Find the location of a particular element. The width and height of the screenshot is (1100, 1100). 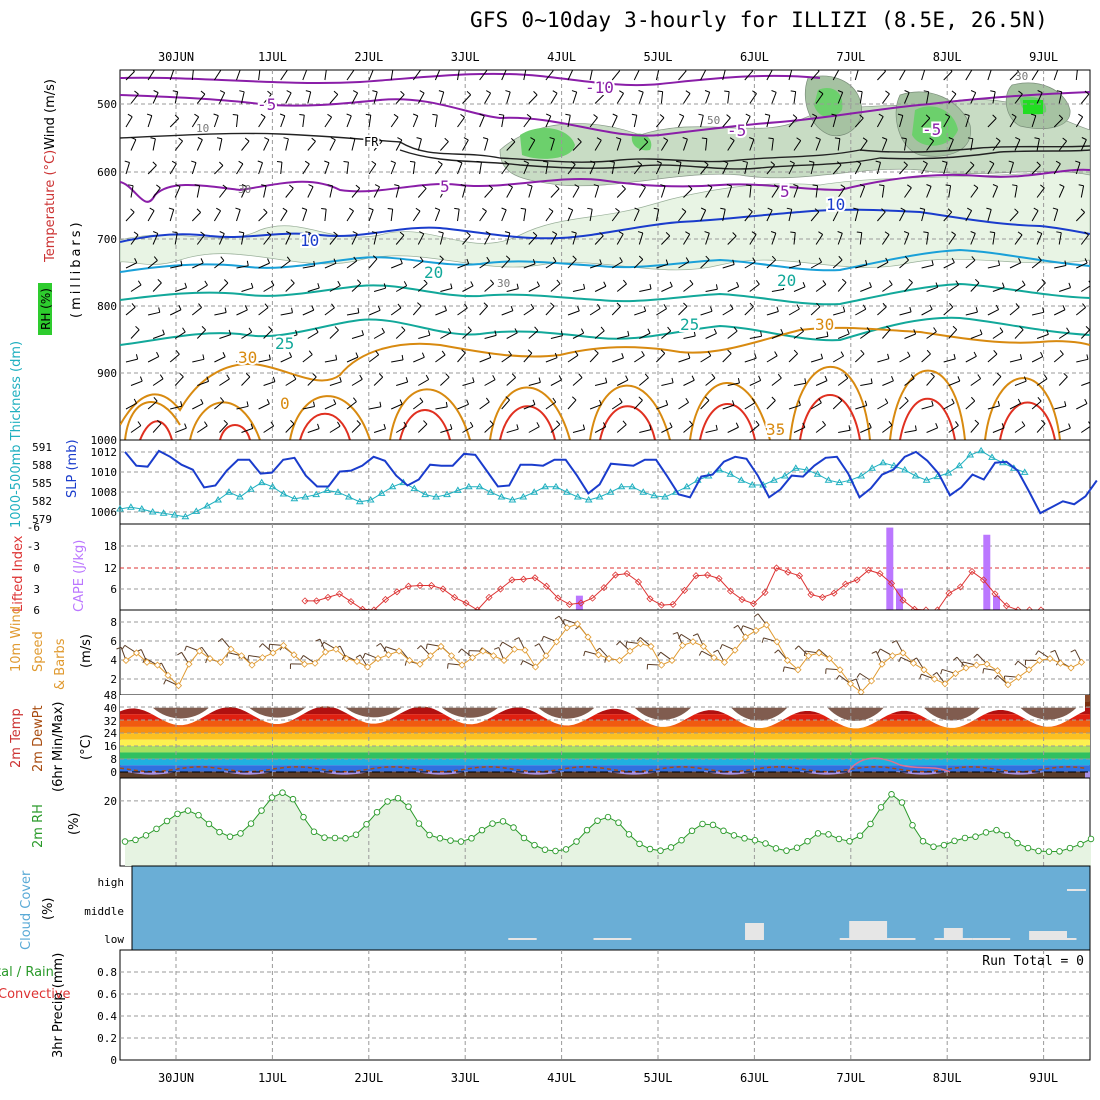

temp-axis-label-3: (6hr Min/Max) is located at coordinates (58, 747).